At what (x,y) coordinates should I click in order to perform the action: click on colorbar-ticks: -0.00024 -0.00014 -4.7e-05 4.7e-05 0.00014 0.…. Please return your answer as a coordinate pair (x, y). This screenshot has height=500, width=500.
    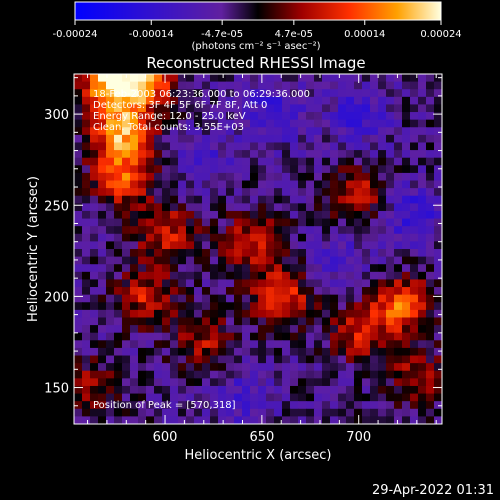
    Looking at the image, I should click on (257, 30).